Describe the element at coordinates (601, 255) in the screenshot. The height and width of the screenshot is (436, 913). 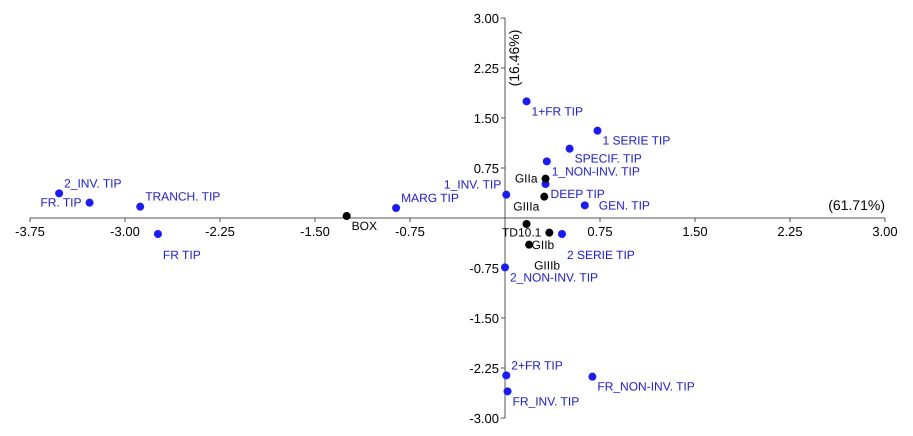
I see `annotation: 2 SERIE TIP` at that location.